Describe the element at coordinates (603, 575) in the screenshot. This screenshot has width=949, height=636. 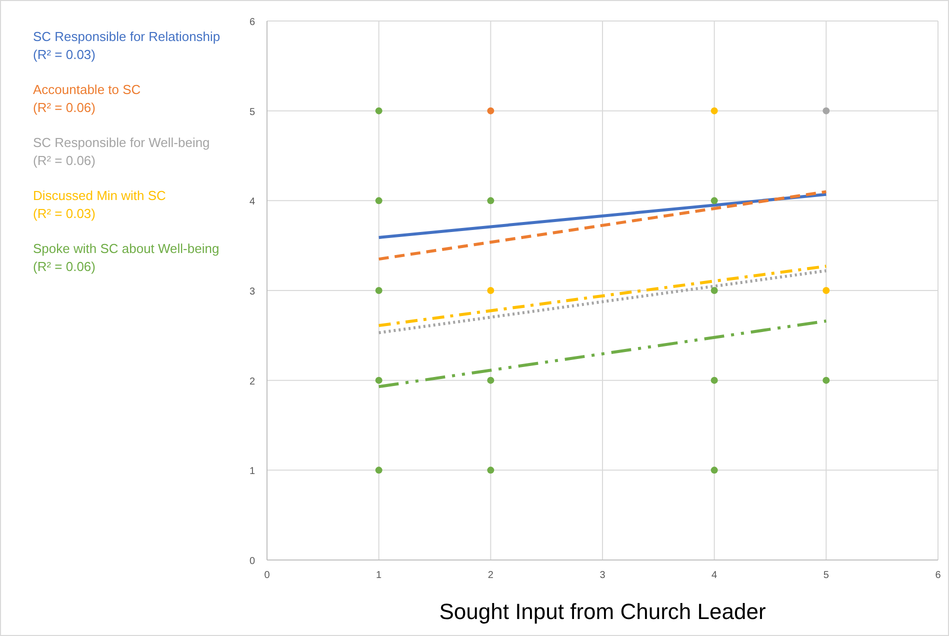
I see `x-tick-label: 3` at that location.